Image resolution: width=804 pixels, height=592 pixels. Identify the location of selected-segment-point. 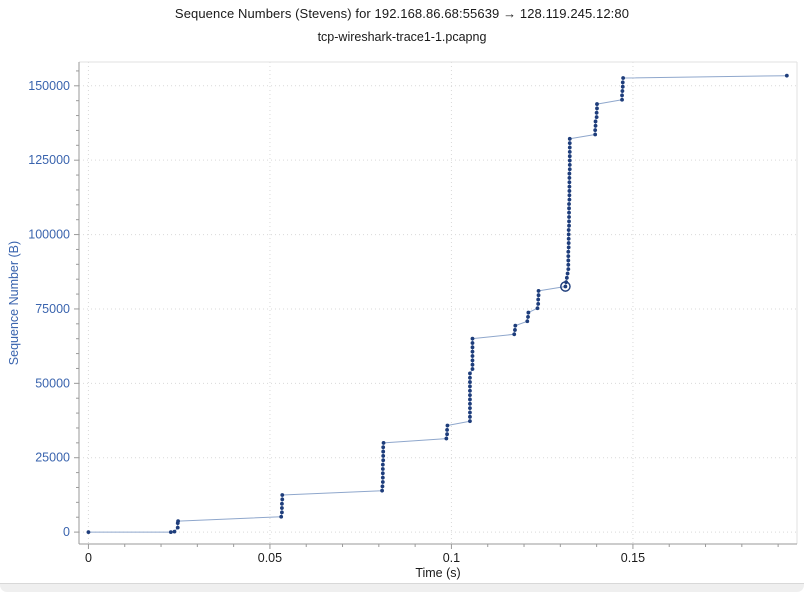
(565, 286).